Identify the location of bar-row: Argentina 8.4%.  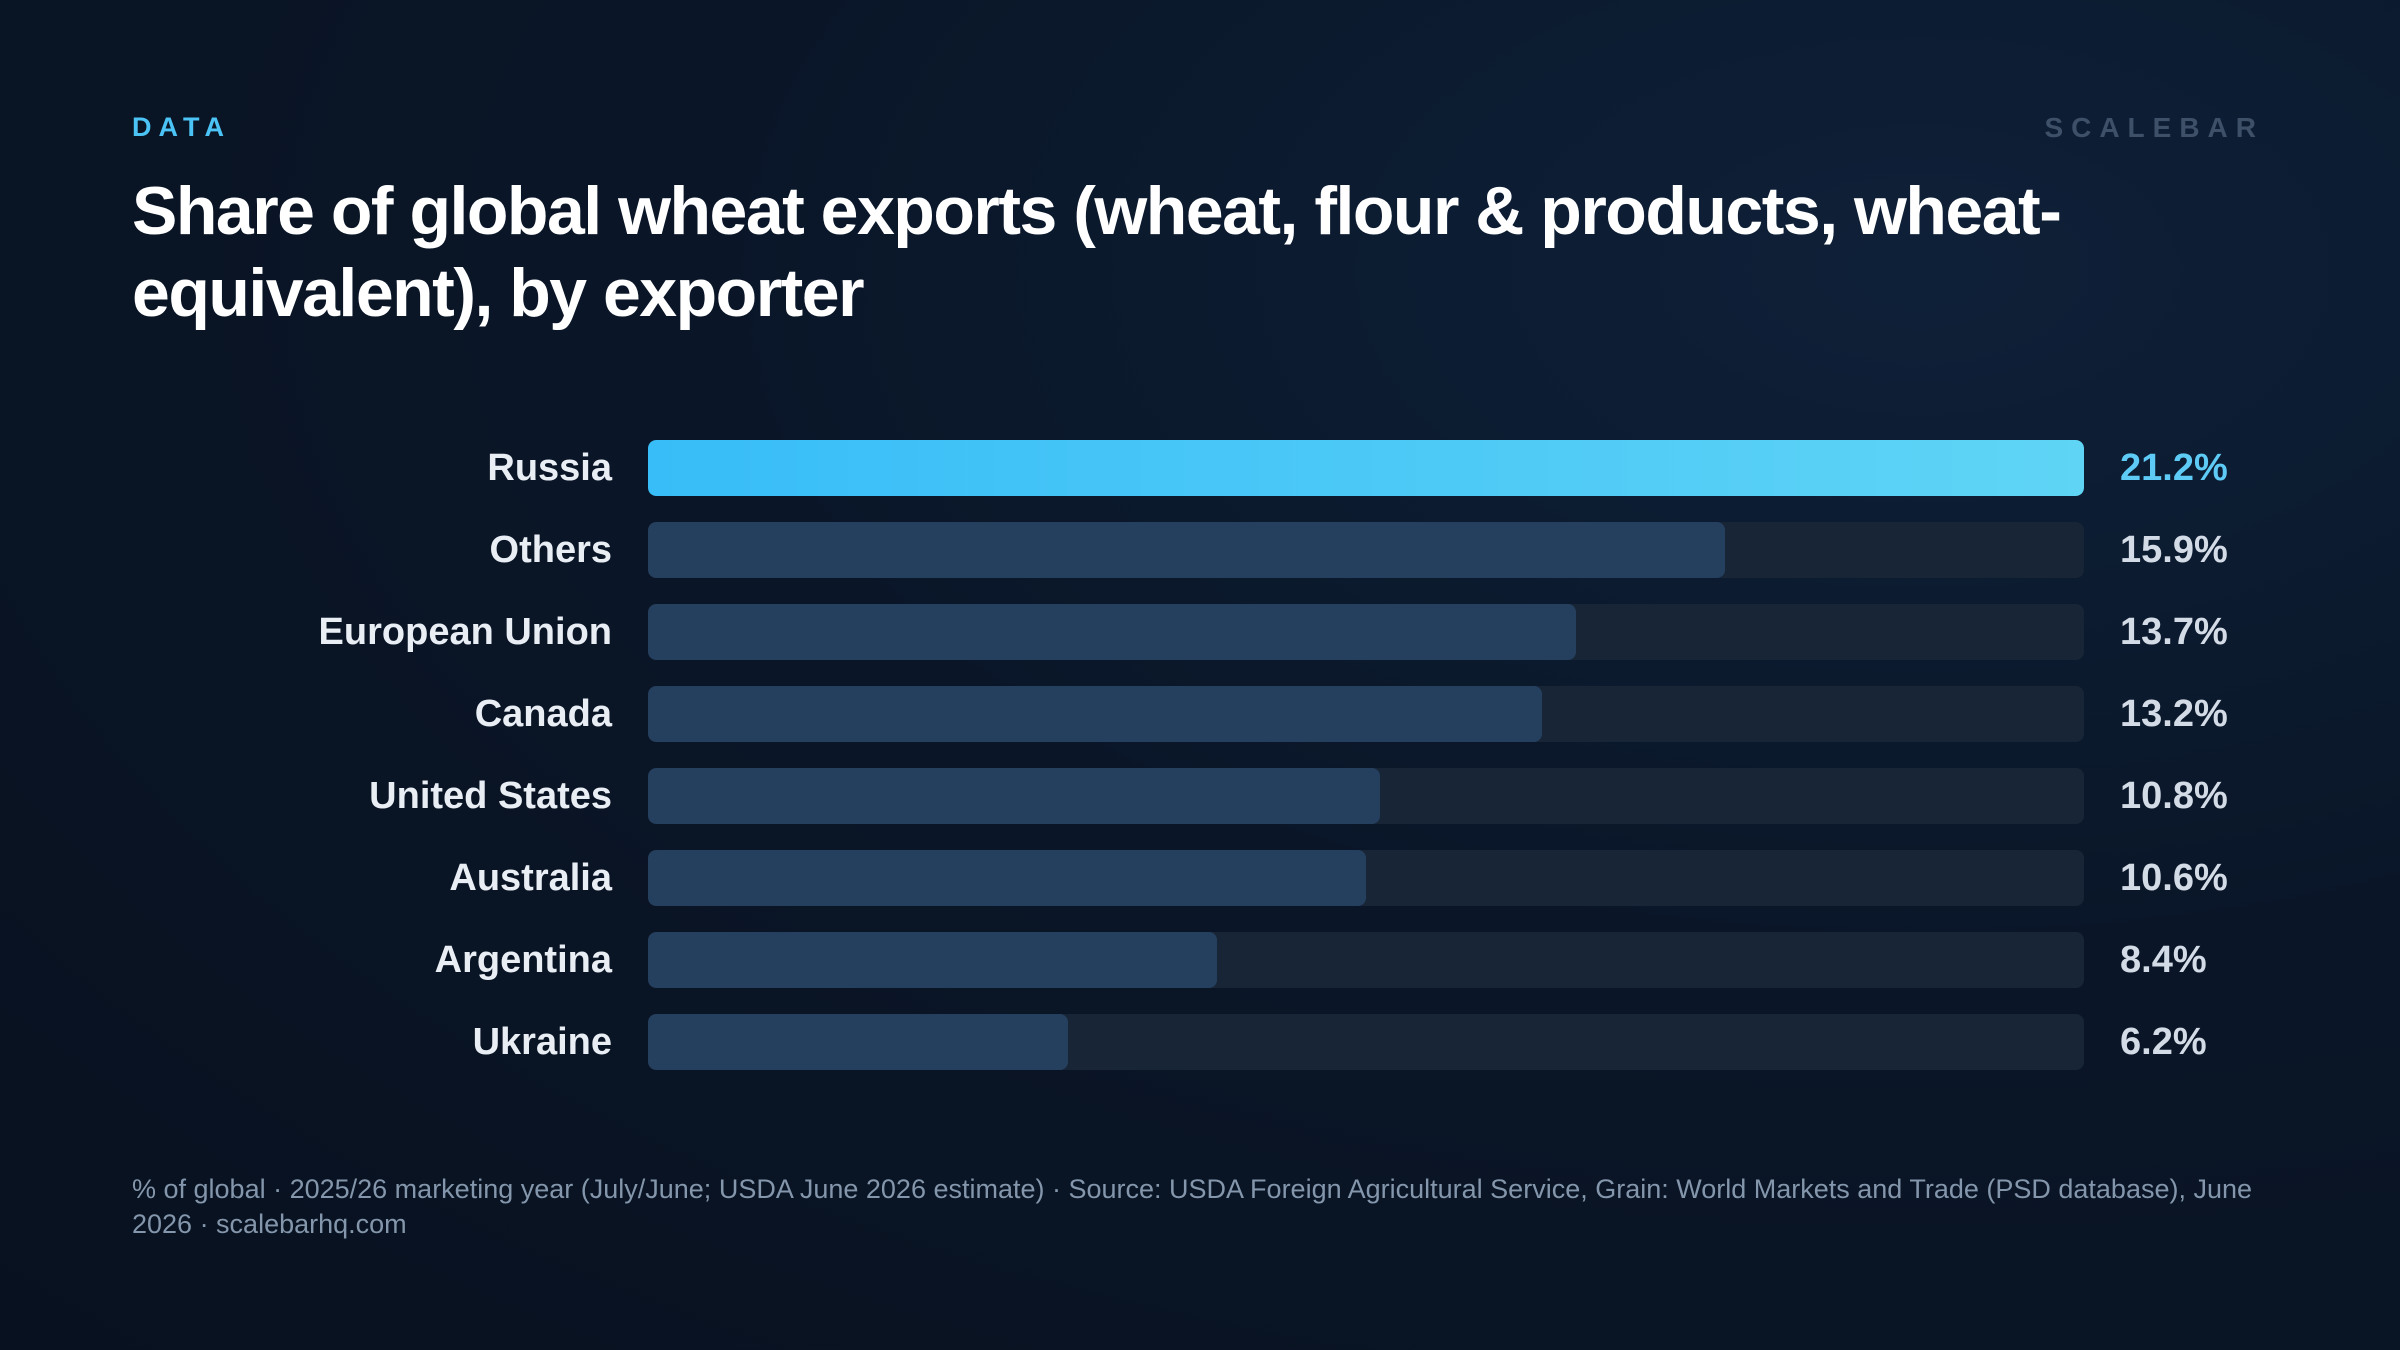
(1200, 960).